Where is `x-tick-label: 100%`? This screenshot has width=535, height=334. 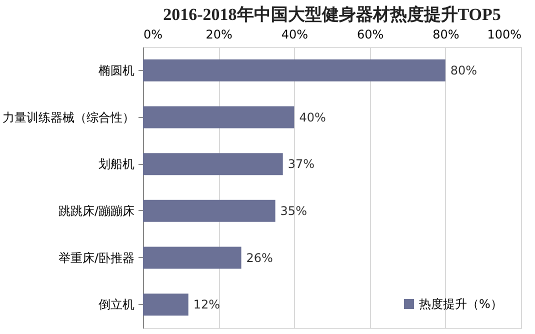 x-tick-label: 100% is located at coordinates (504, 35).